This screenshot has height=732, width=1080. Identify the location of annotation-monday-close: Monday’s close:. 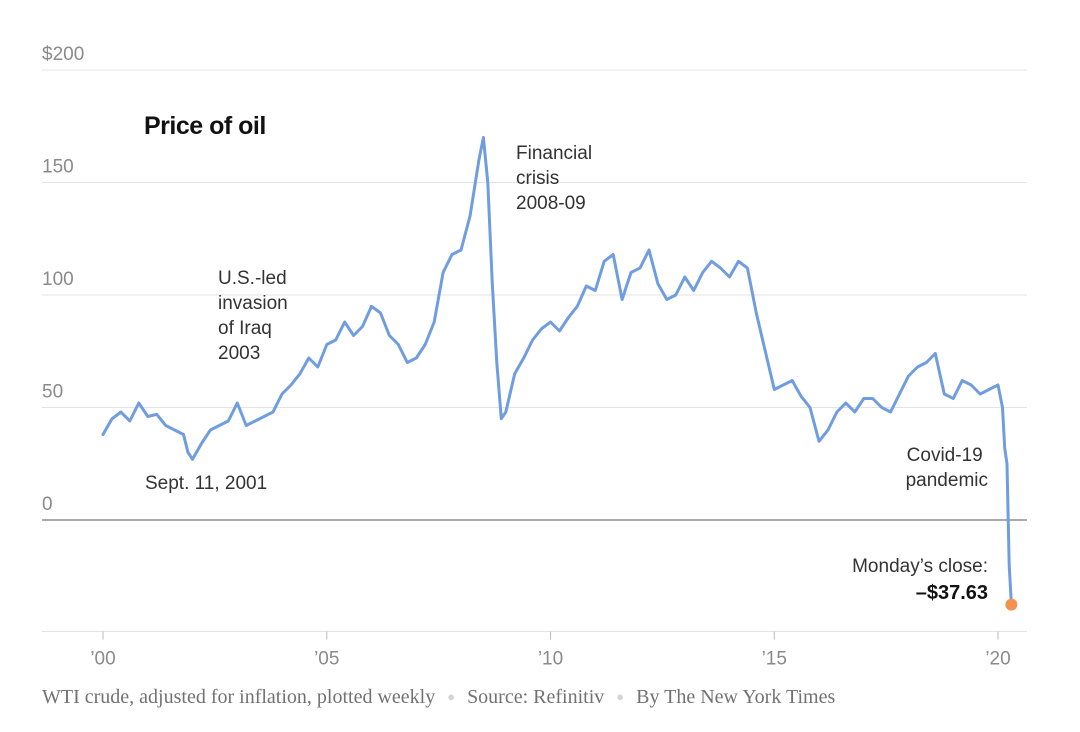
(920, 566).